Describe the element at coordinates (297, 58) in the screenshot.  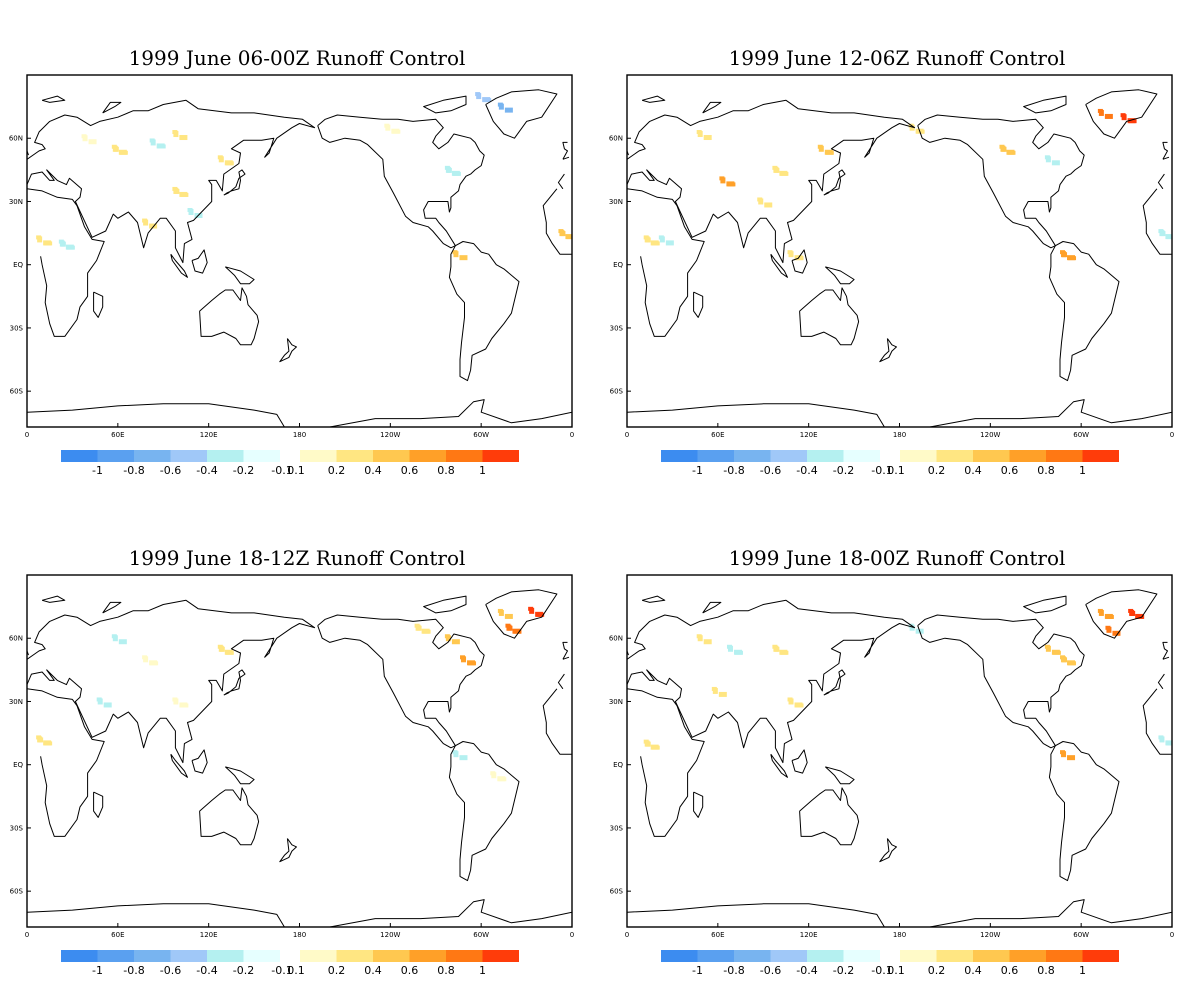
I see `panel-title: 1999 June 06-00Z Runoff Control` at that location.